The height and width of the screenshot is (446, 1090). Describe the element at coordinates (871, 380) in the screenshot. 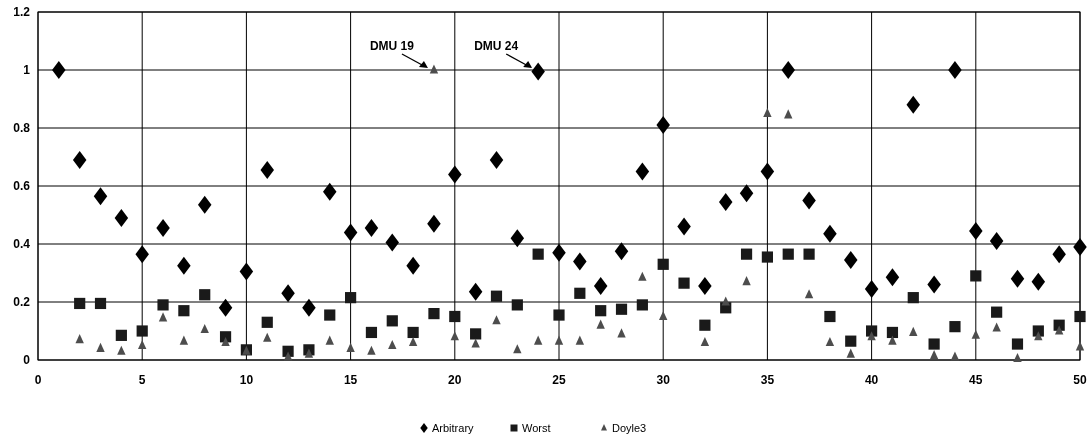

I see `x-tick-label: 40` at that location.